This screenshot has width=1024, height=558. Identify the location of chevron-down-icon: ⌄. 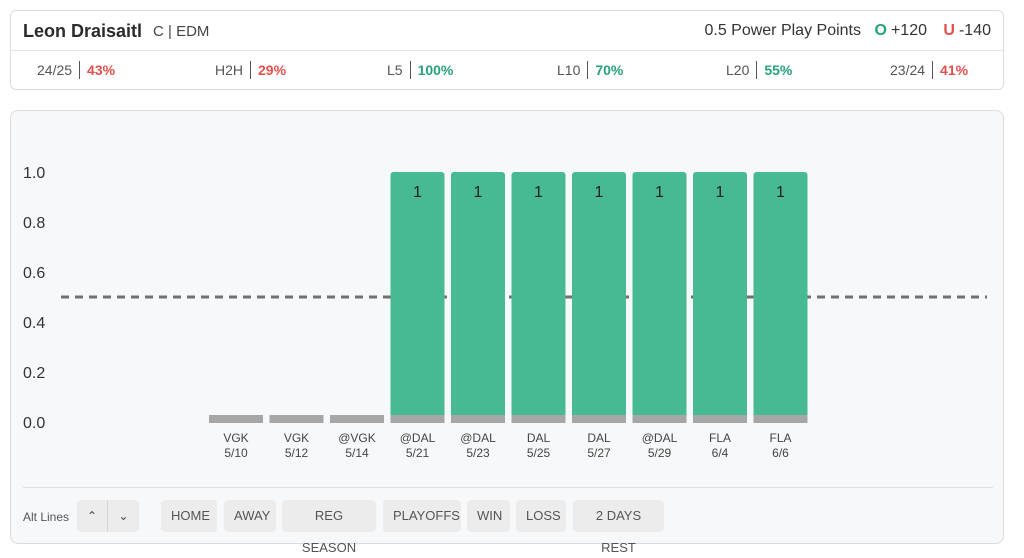
(123, 516).